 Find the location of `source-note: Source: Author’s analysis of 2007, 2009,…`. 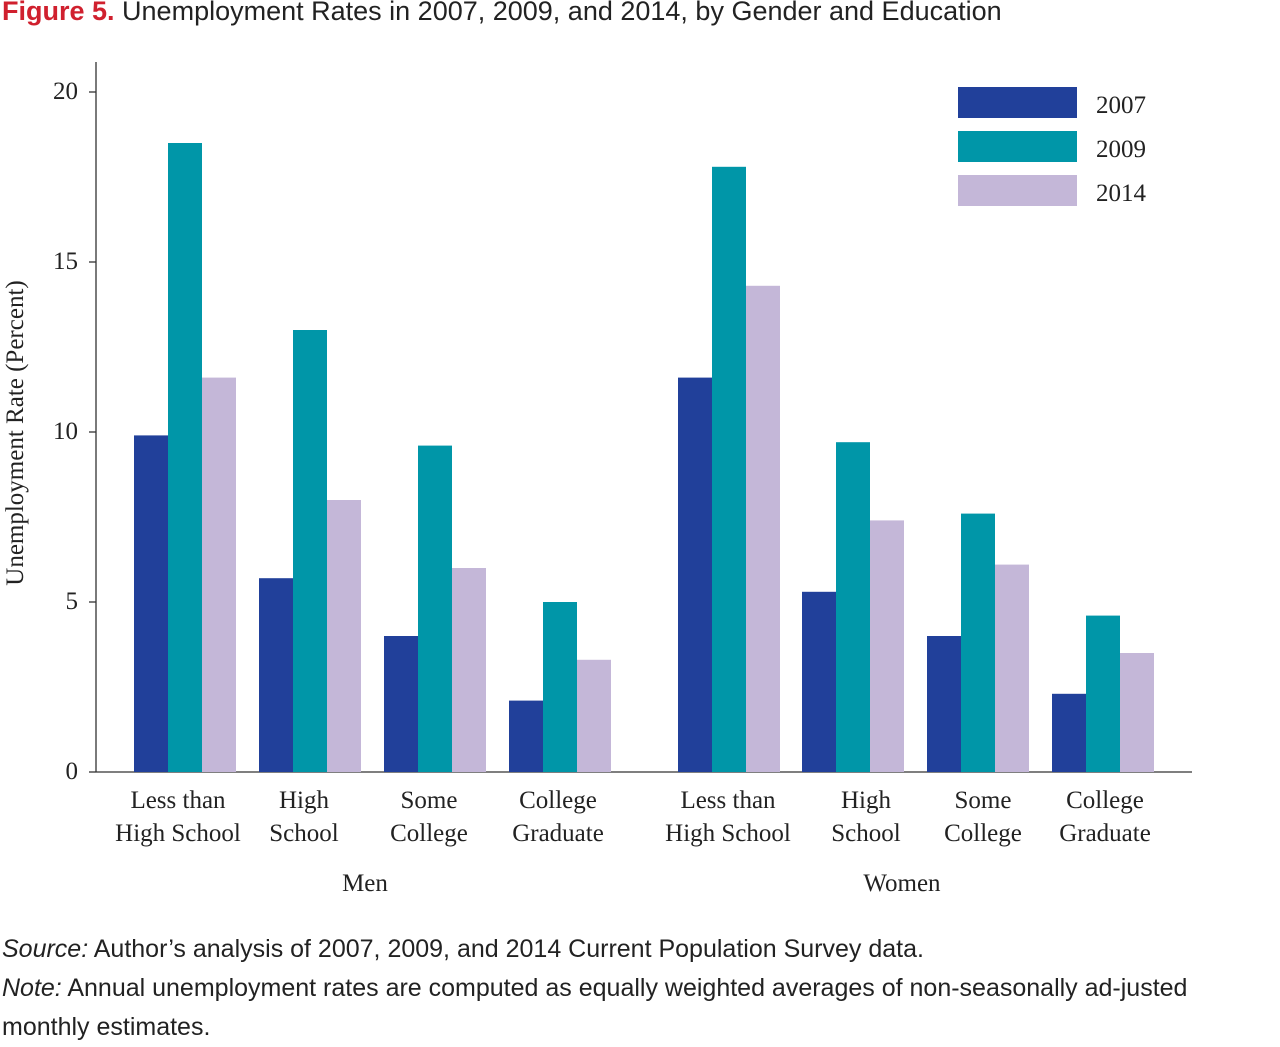

source-note: Source: Author’s analysis of 2007, 2009,… is located at coordinates (641, 949).